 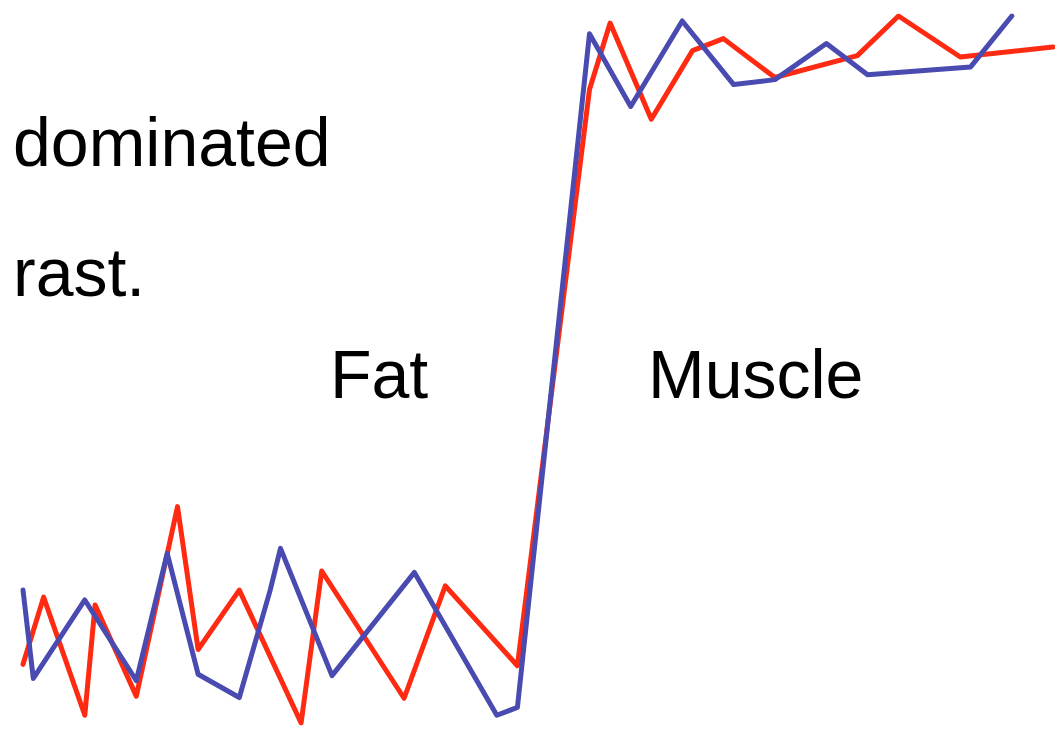 What do you see at coordinates (79, 272) in the screenshot?
I see `annotation: rast.` at bounding box center [79, 272].